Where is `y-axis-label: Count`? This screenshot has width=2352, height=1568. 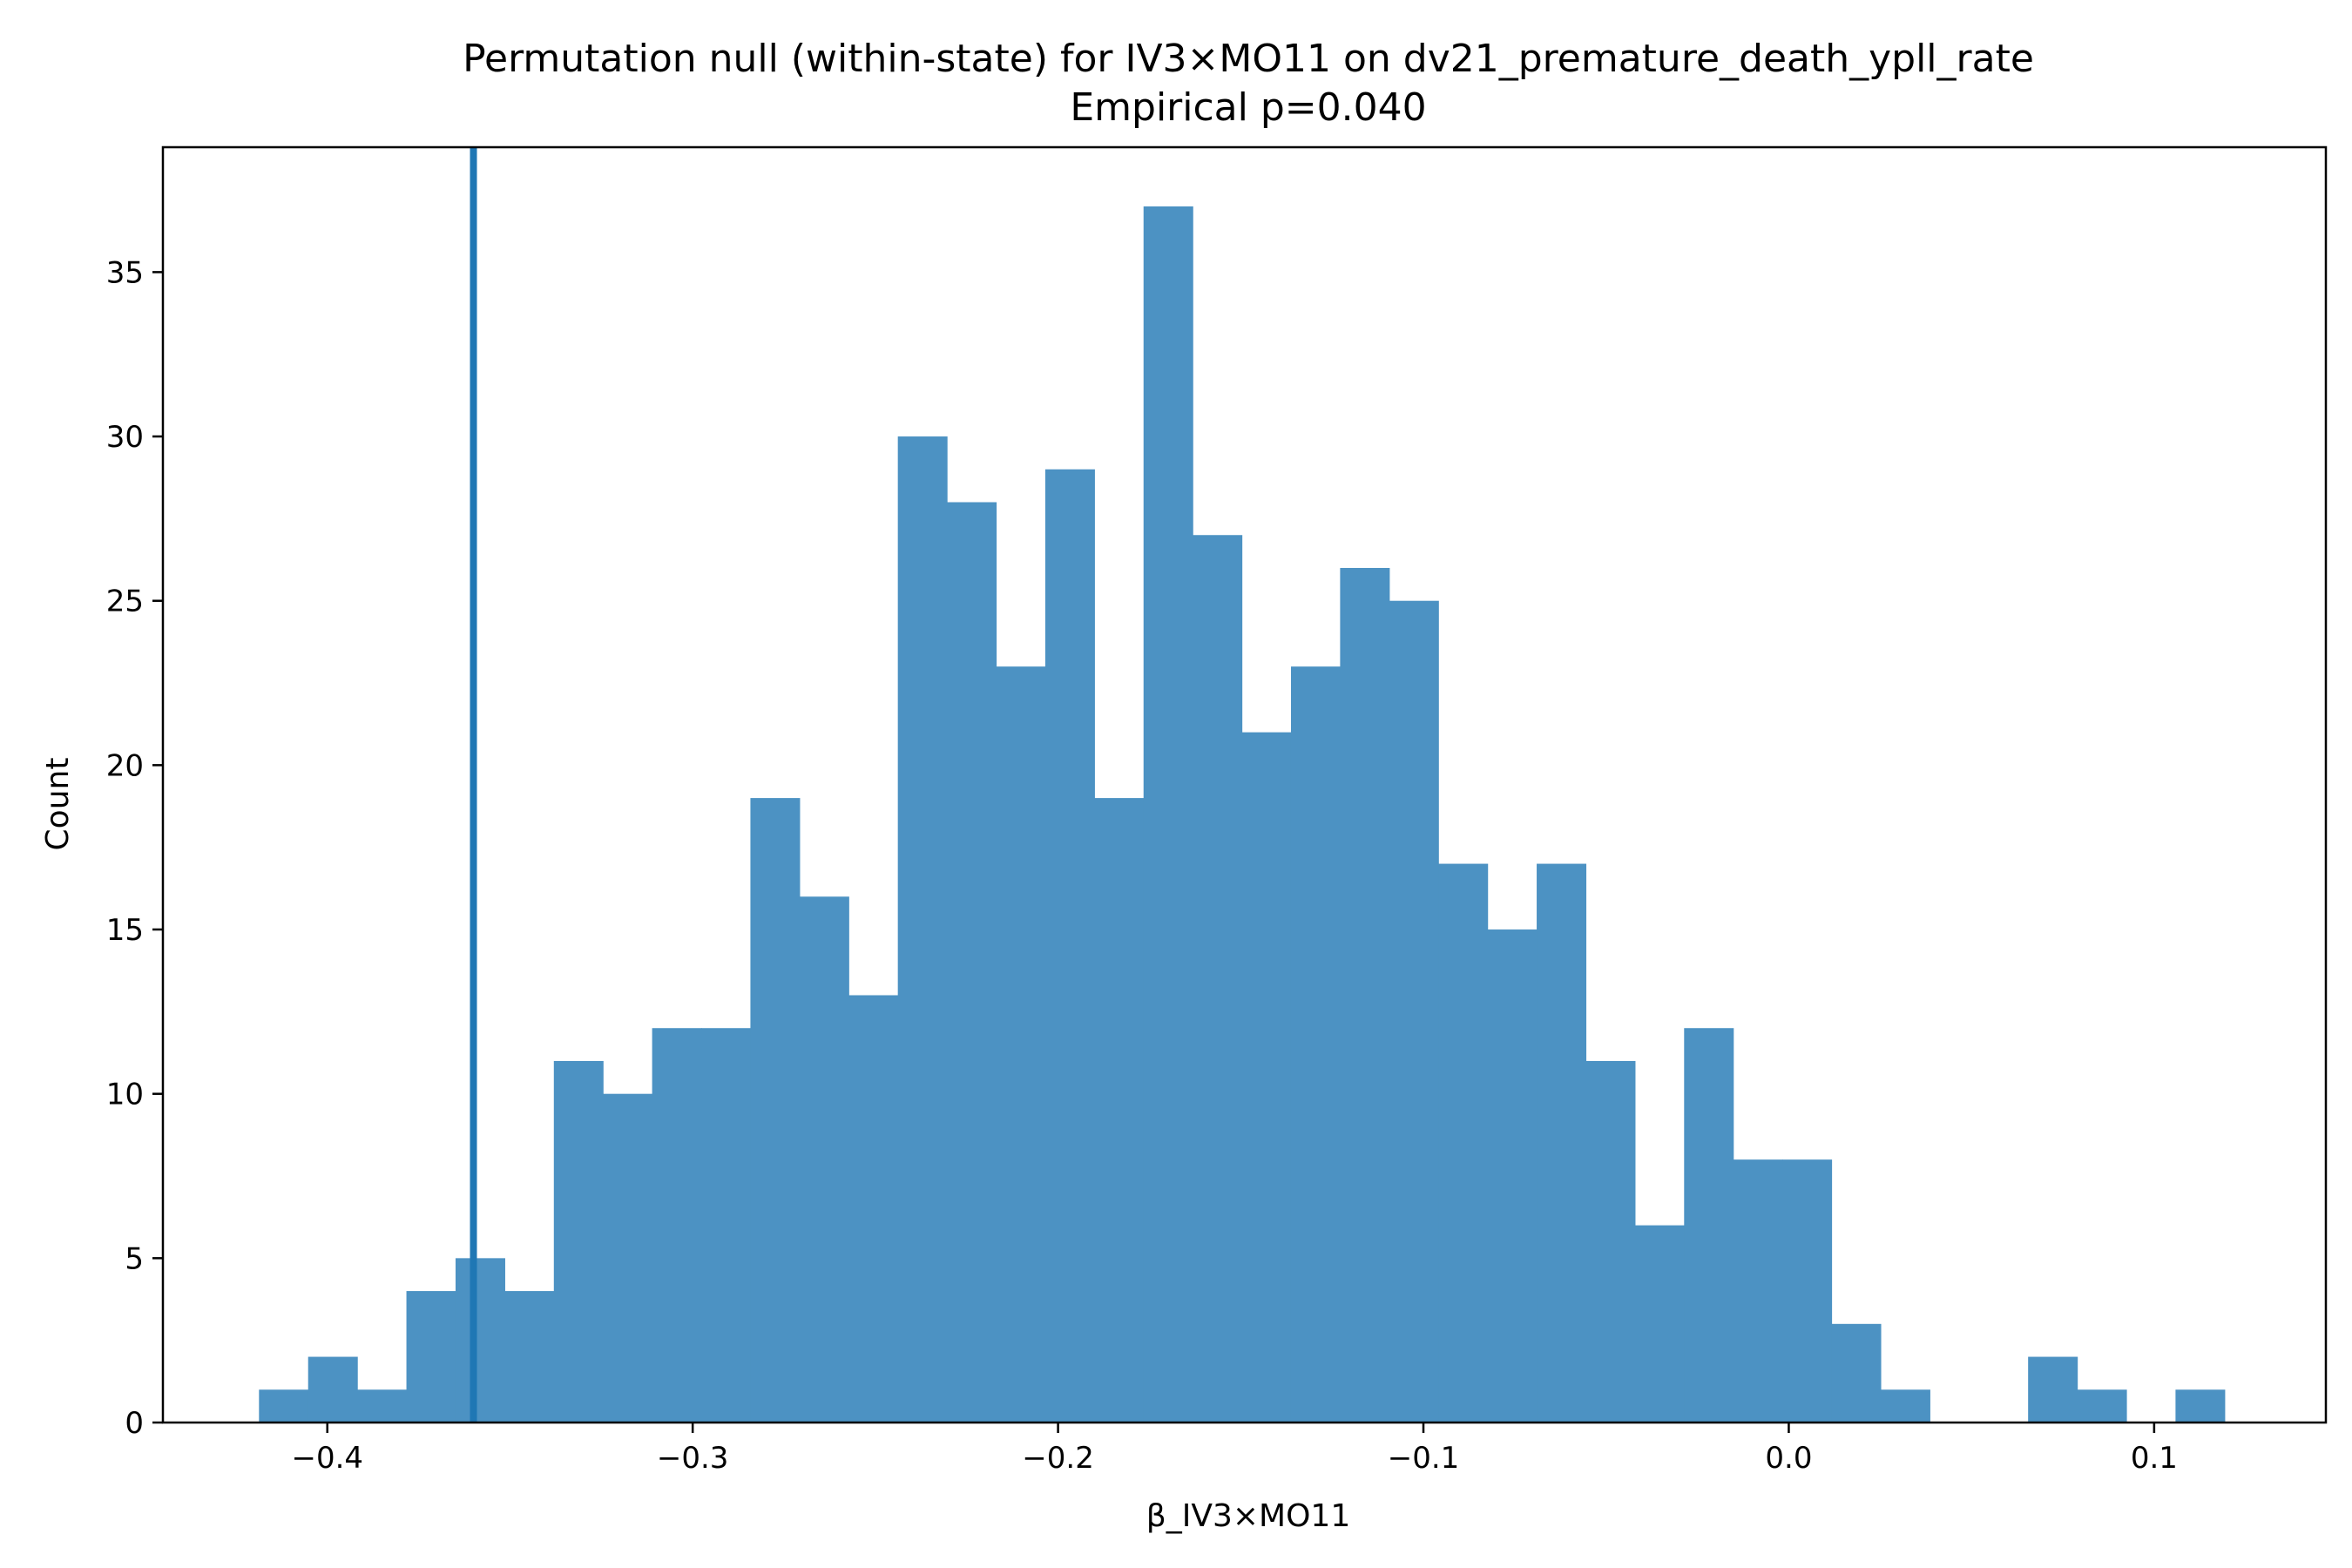
y-axis-label: Count is located at coordinates (58, 805).